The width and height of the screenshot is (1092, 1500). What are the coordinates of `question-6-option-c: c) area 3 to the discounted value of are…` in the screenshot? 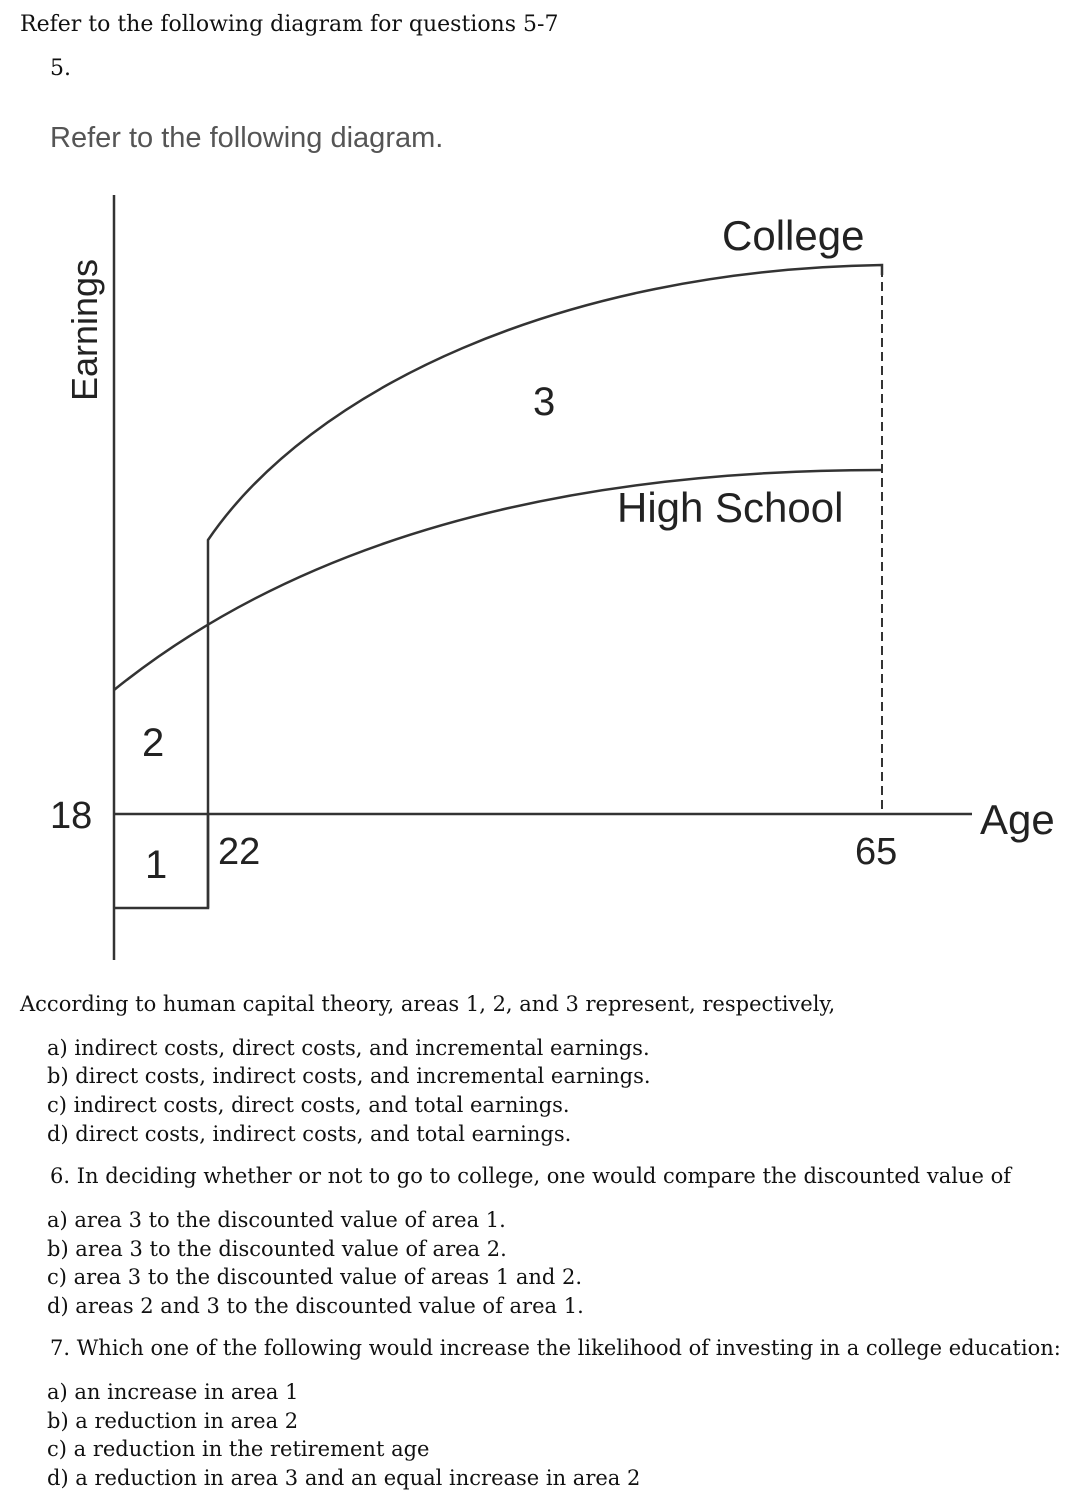 It's located at (315, 1277).